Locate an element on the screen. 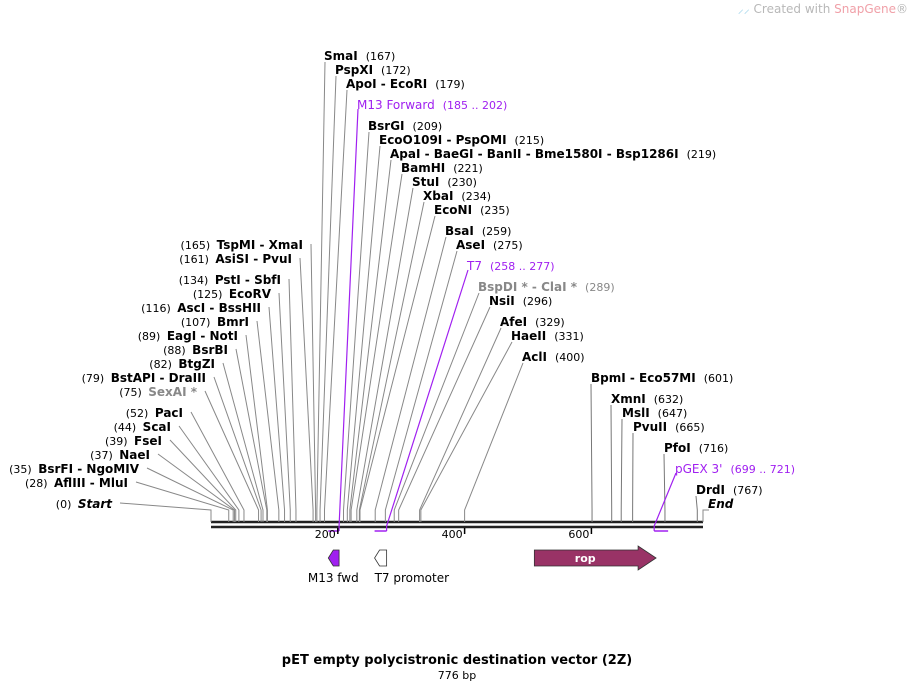  site-label-text: (28) AflIII - MluI is located at coordinates (76, 483).